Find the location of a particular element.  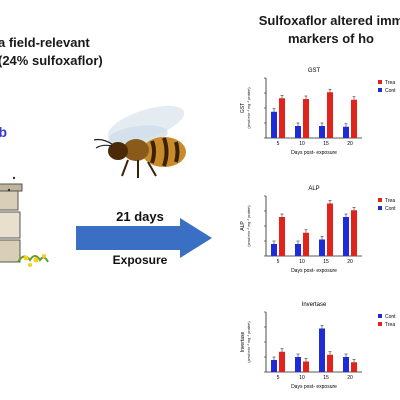

left-title-line1: a field-relevant is located at coordinates (45, 42).